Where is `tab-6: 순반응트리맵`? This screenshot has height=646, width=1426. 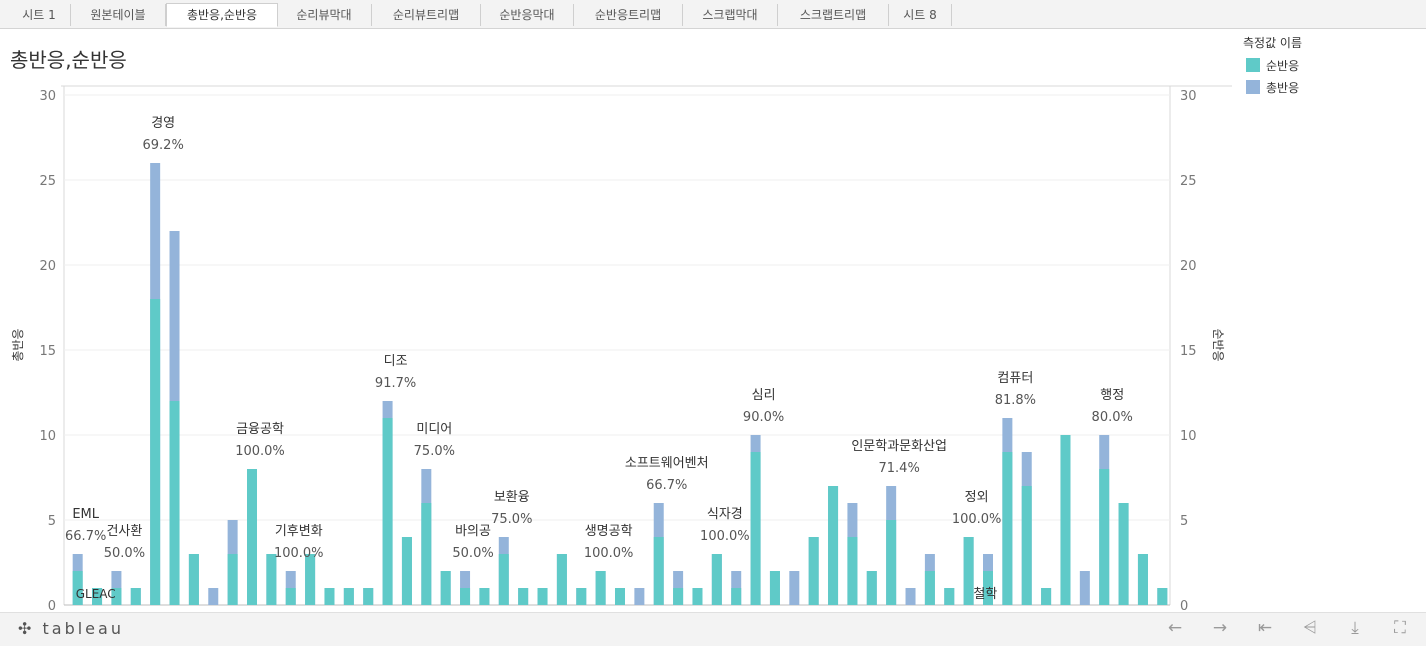
tab-6: 순반응트리맵 is located at coordinates (628, 15).